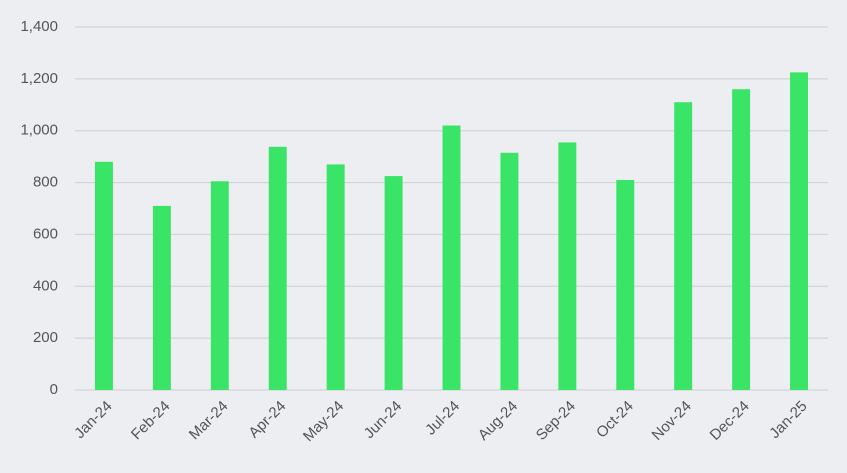 The image size is (847, 473). I want to click on y-tick-label: 1,200, so click(39, 78).